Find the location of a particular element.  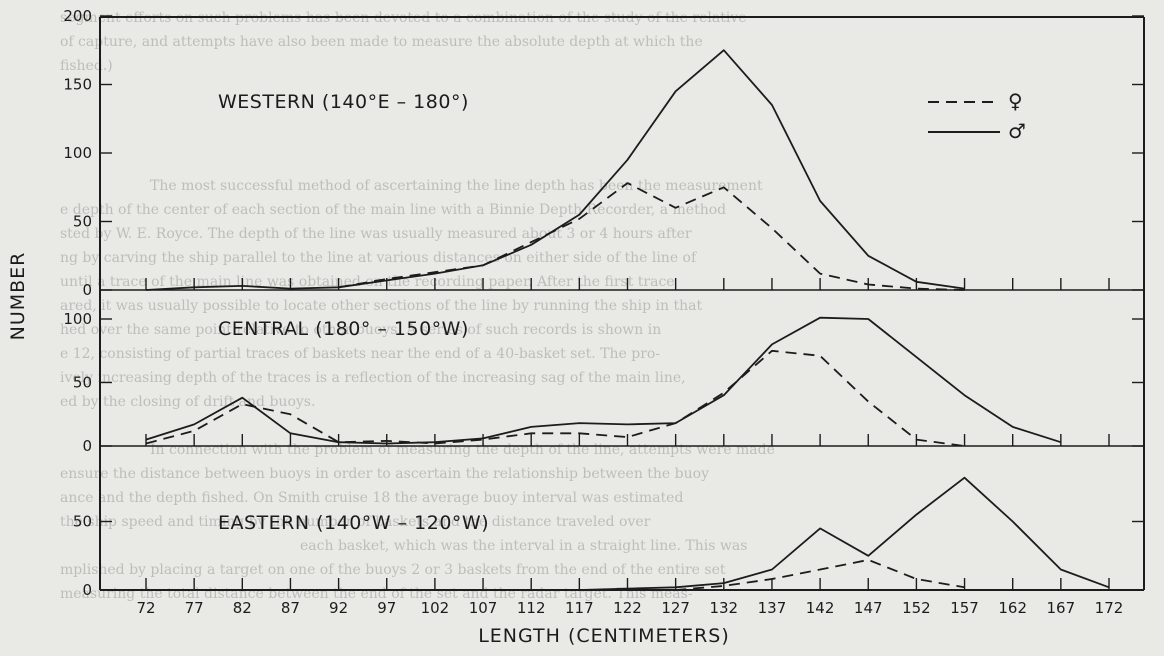

panel-title-western: WESTERN (140°E – 180°) is located at coordinates (343, 102).